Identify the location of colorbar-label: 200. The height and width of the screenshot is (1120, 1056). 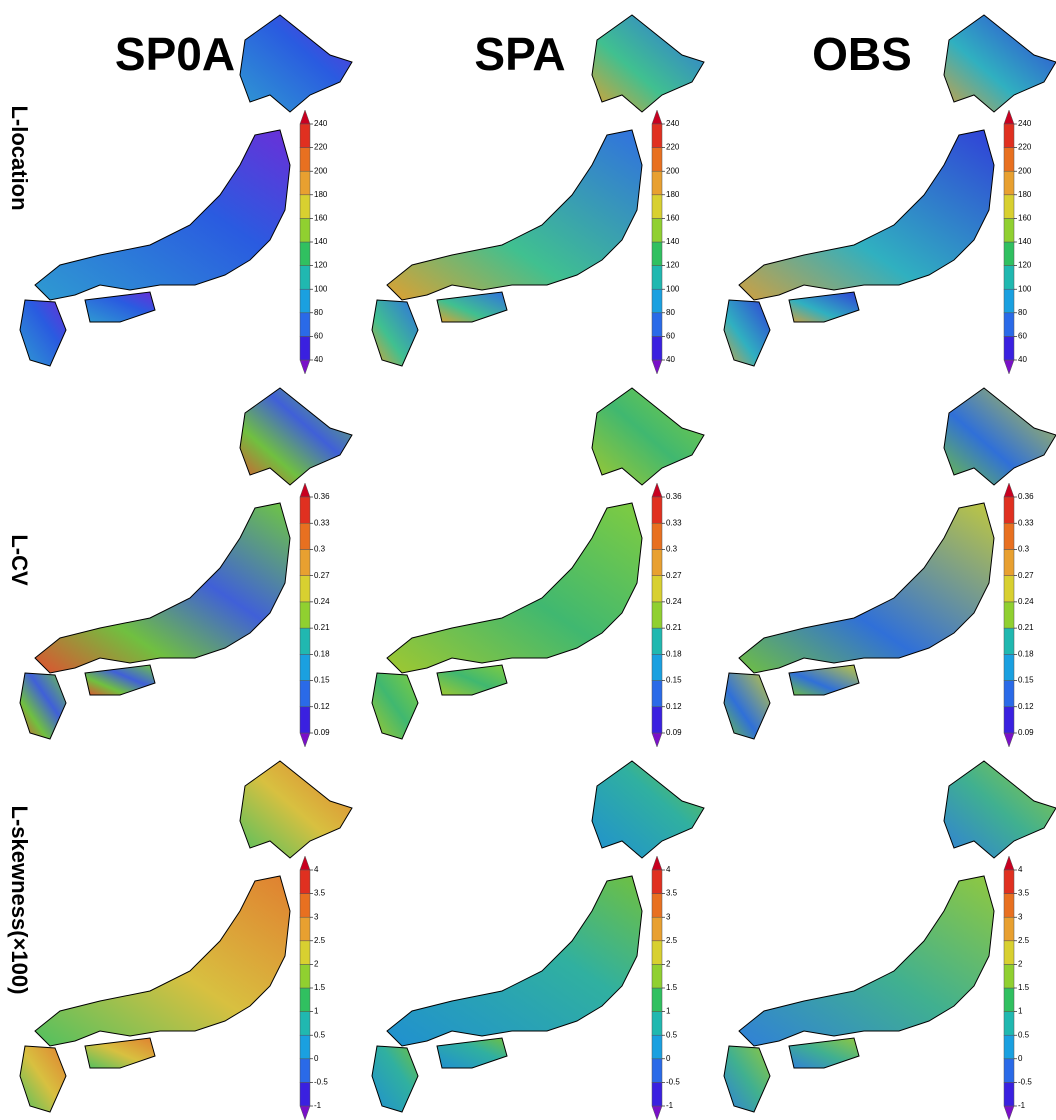
(321, 170).